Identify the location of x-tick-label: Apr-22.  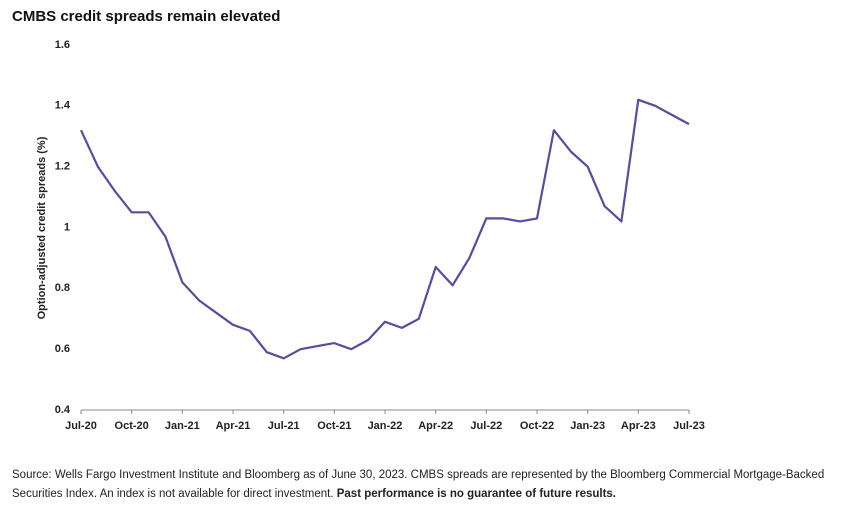
(435, 426).